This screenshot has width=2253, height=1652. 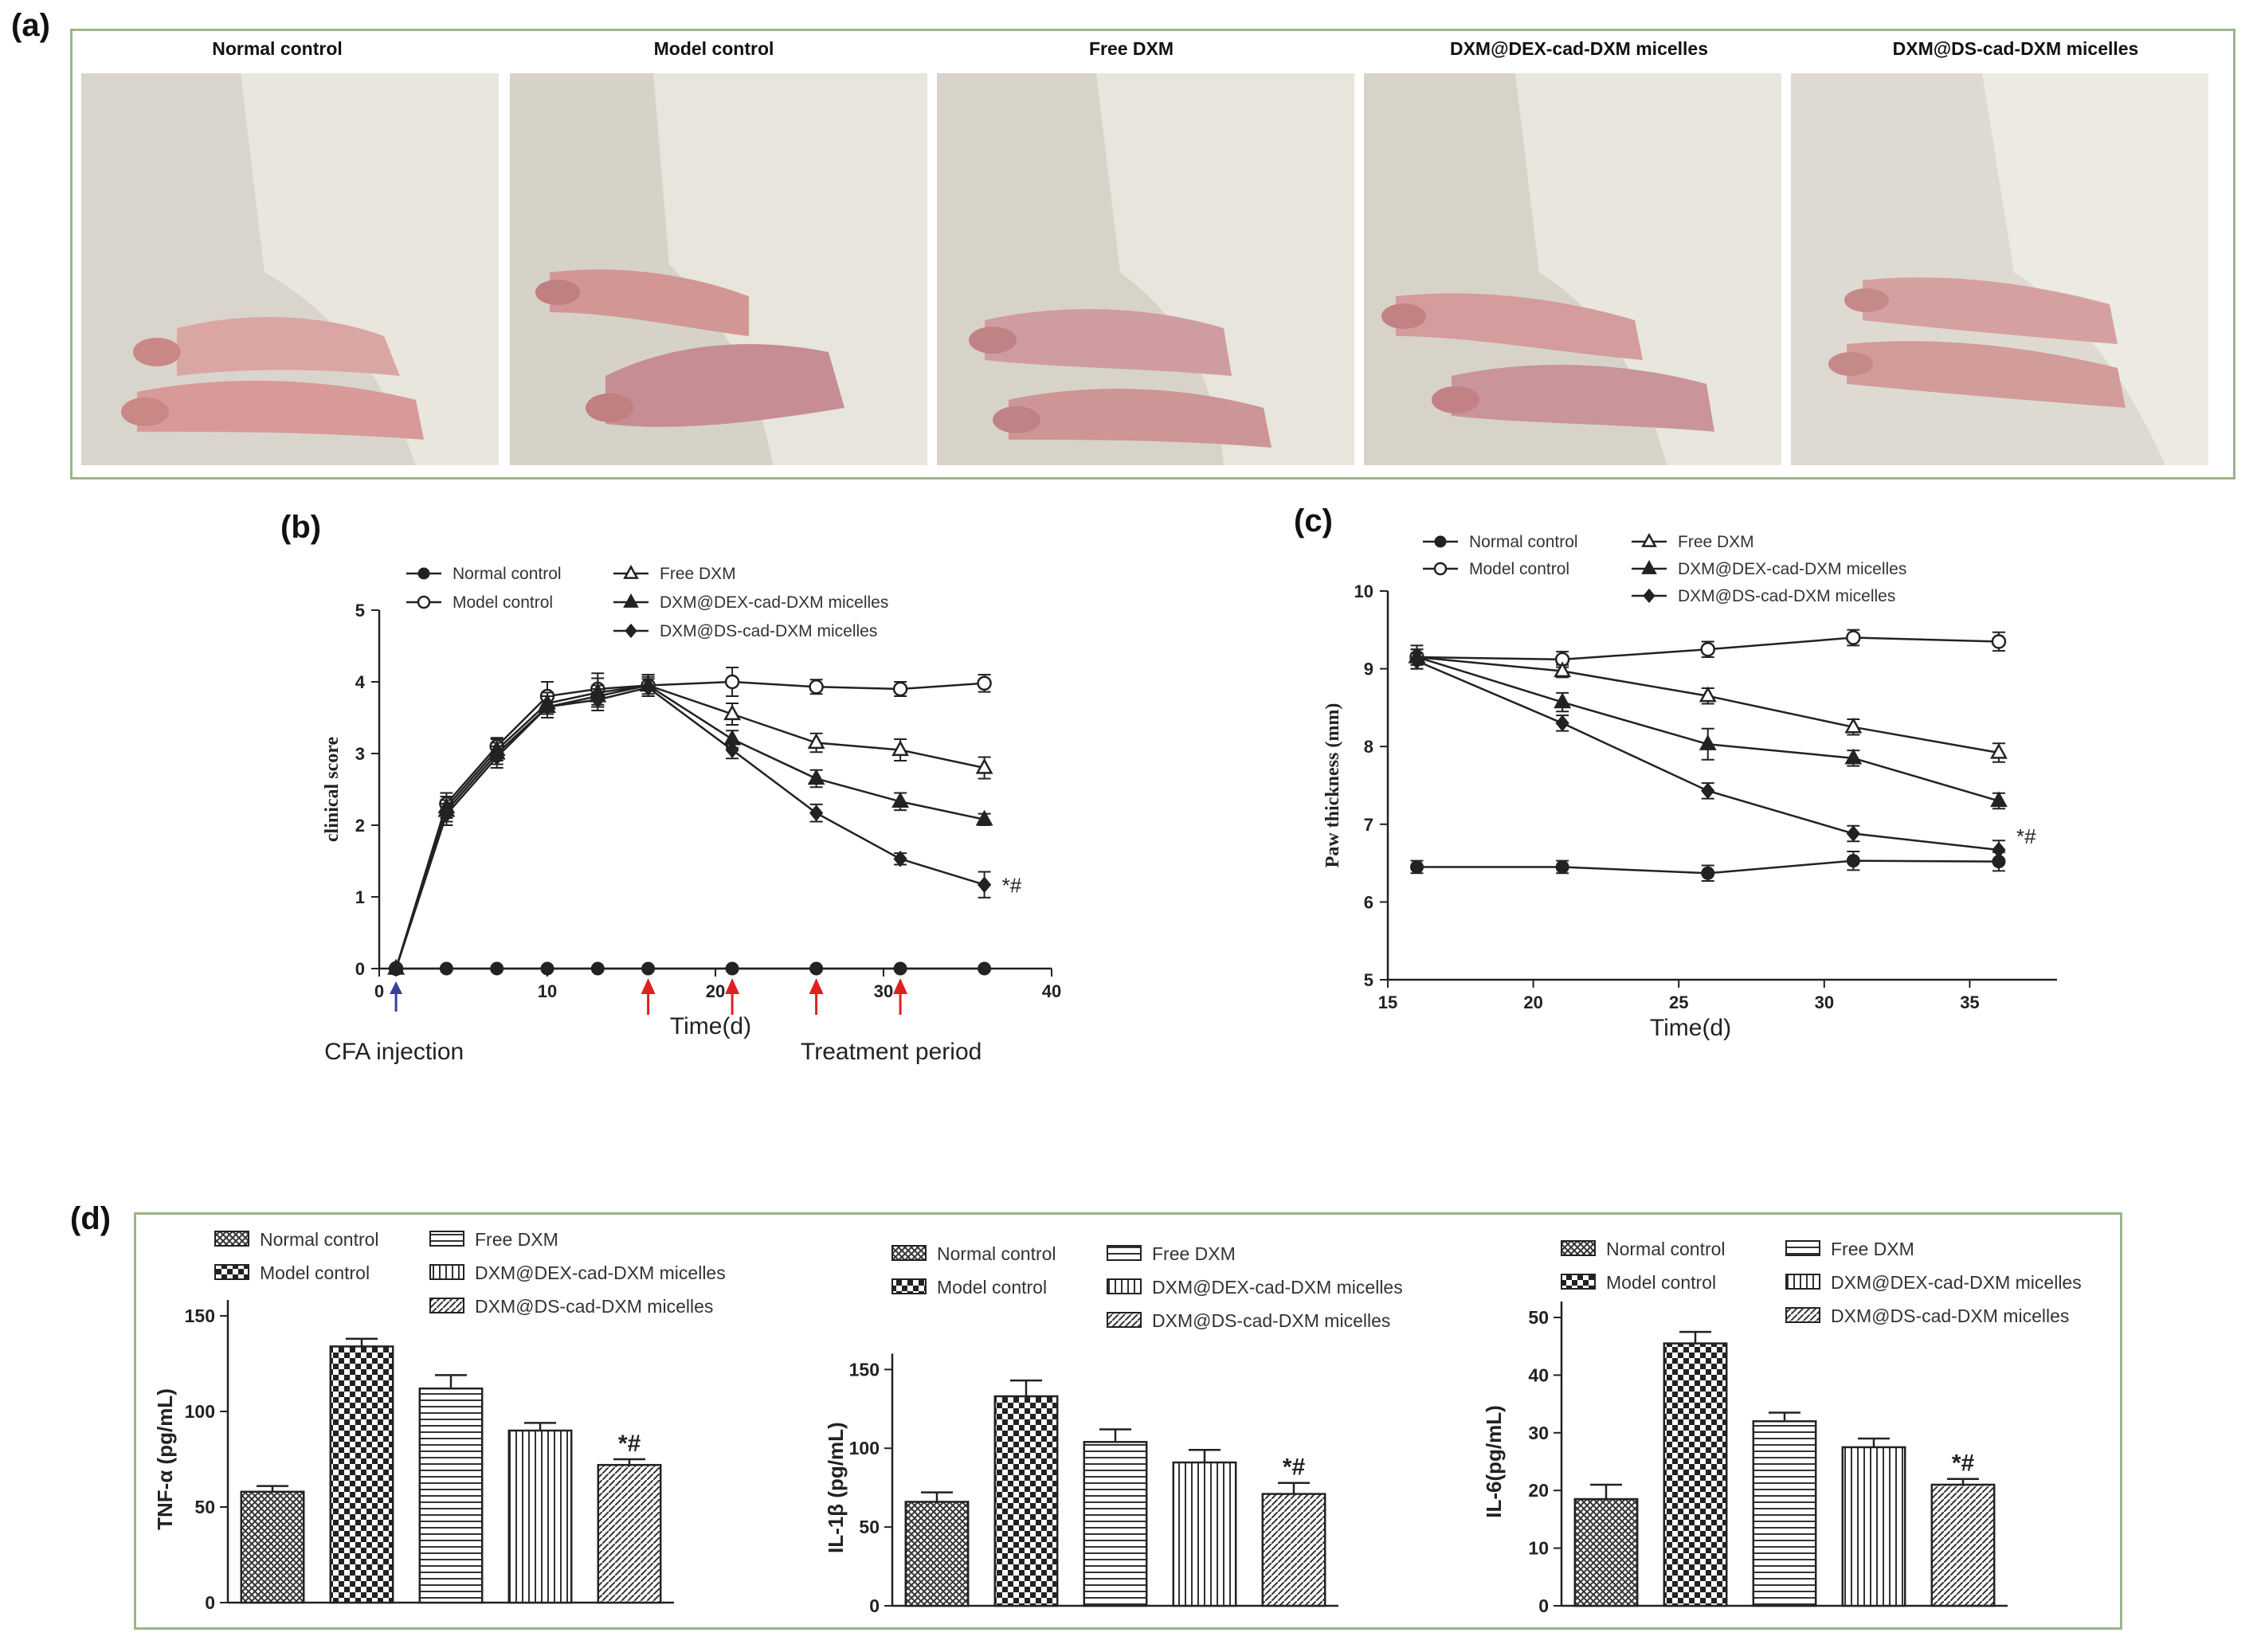 What do you see at coordinates (1649, 596) in the screenshot?
I see `legend-marker-dxm-ds-cad-dxm-micelles` at bounding box center [1649, 596].